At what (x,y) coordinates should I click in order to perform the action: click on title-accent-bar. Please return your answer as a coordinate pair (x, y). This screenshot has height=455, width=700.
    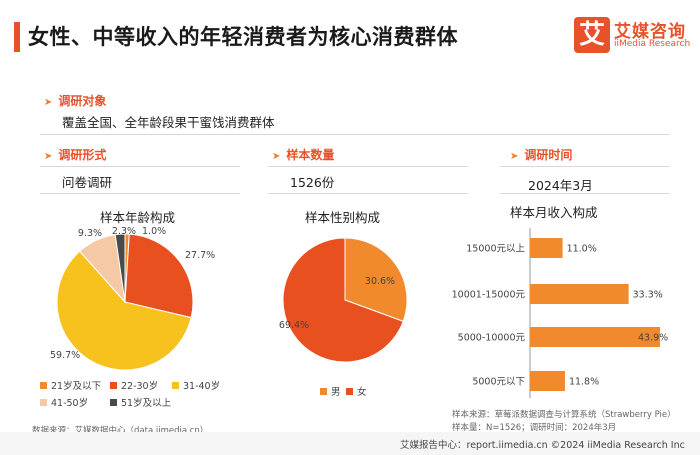
    Looking at the image, I should click on (17, 37).